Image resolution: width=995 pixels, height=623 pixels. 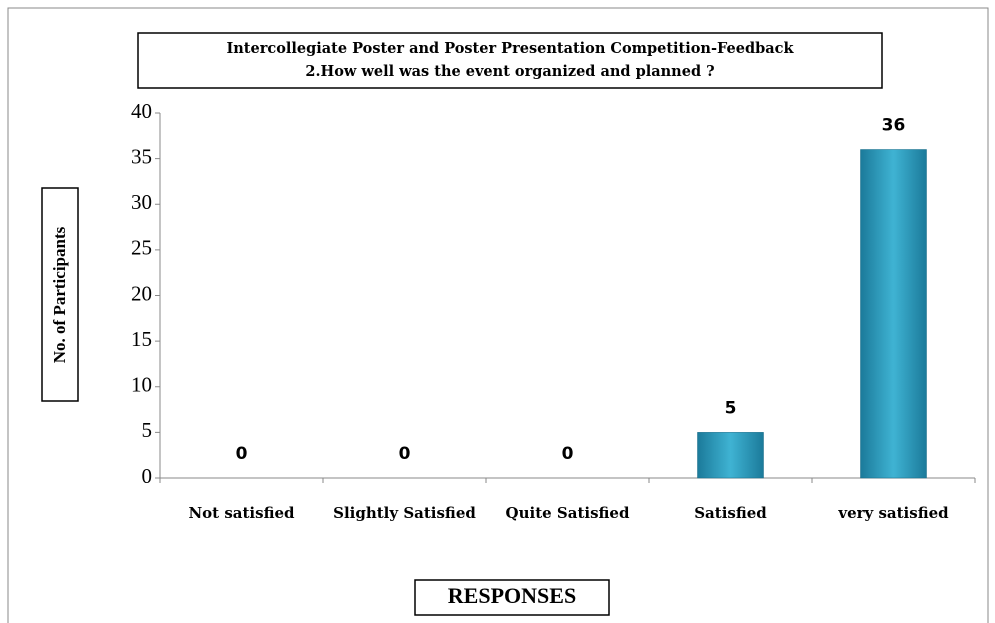 I want to click on y-tick-label: 10, so click(x=141, y=385).